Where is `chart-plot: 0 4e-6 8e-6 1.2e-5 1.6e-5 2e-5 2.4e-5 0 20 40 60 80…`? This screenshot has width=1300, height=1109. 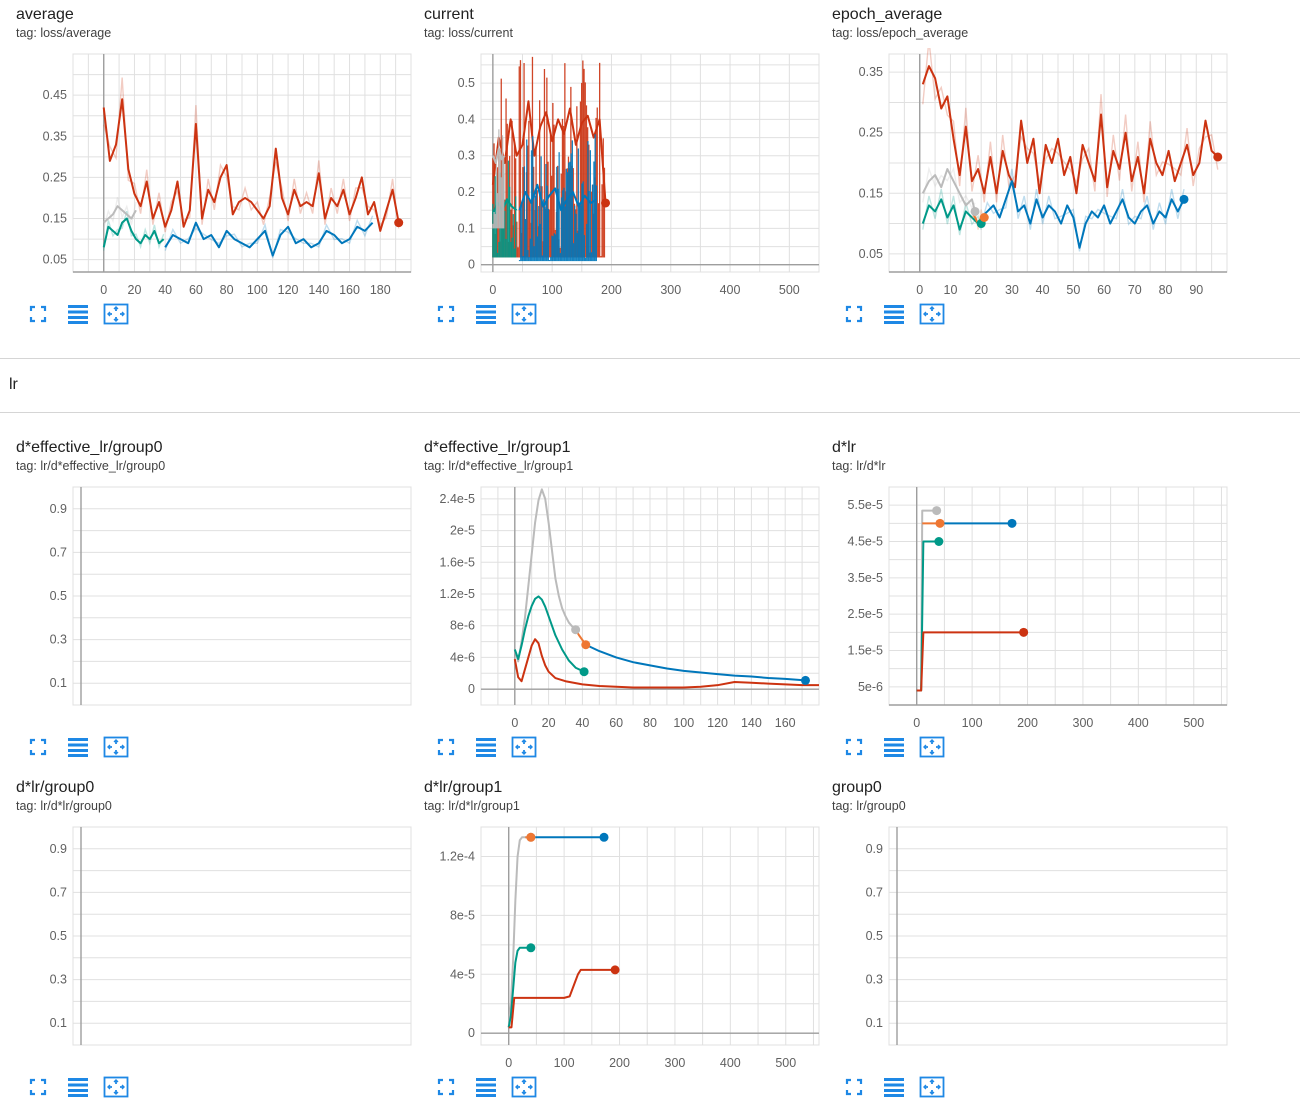
chart-plot: 0 4e-6 8e-6 1.2e-5 1.6e-5 2e-5 2.4e-5 0 20 40 60 80… is located at coordinates (629, 589).